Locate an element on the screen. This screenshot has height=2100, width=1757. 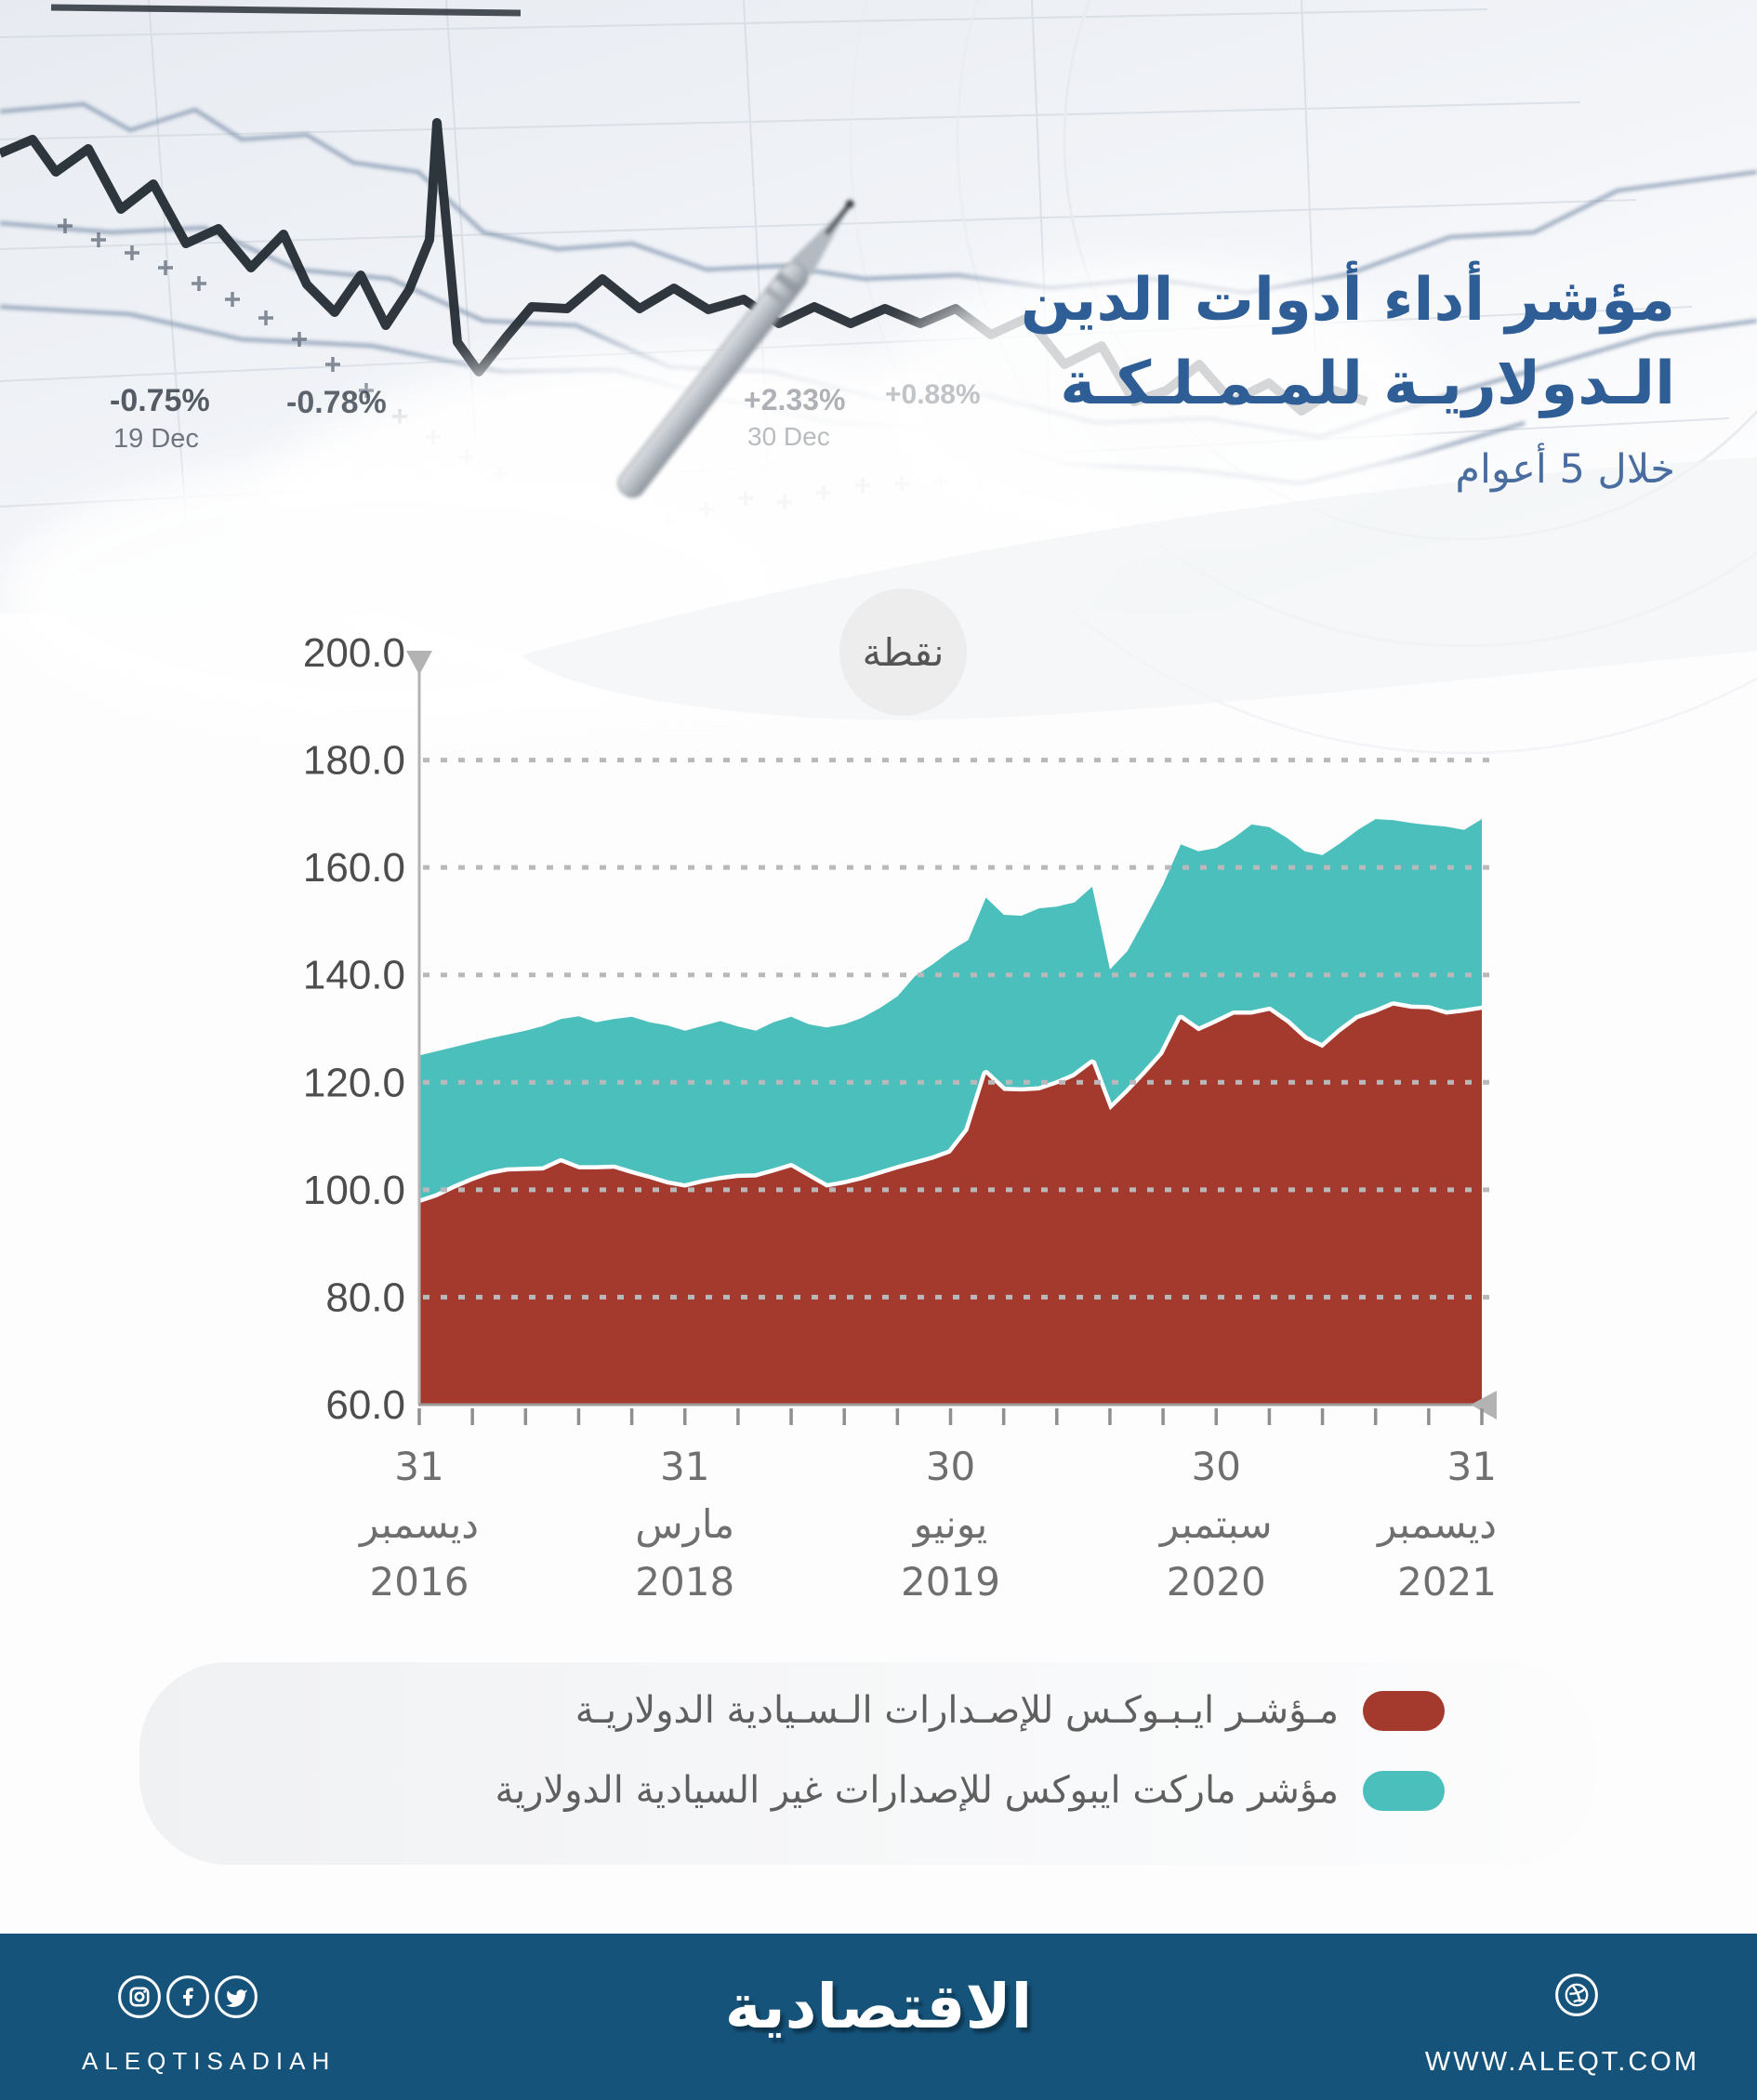
footer-bar: ALEQTISADIAH الاقتصادية WWW.ALEQT.COM is located at coordinates (878, 2017).